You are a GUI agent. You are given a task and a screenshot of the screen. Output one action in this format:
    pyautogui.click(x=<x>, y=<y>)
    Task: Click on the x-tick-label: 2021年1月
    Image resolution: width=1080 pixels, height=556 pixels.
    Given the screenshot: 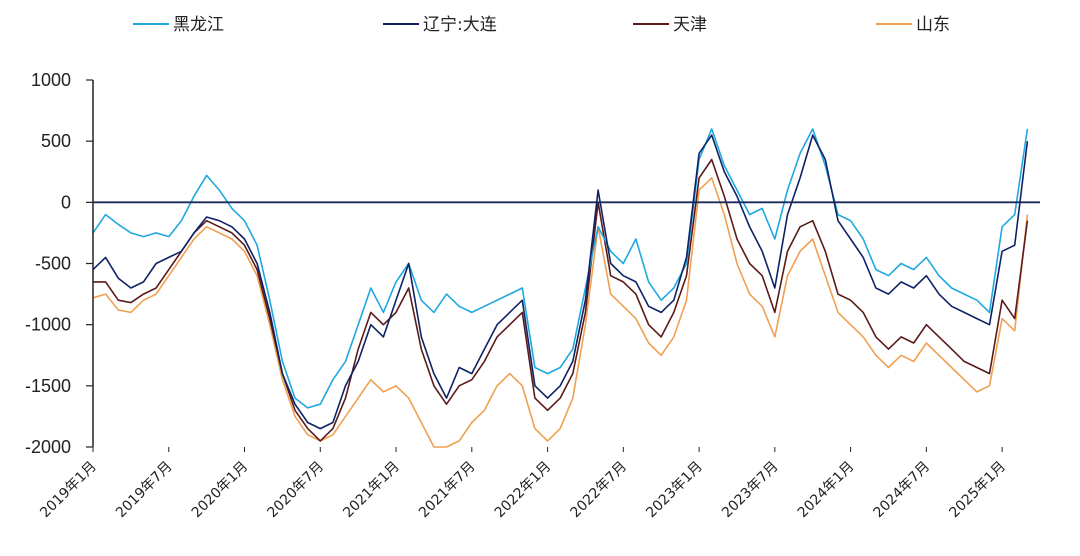 What is the action you would take?
    pyautogui.click(x=371, y=490)
    